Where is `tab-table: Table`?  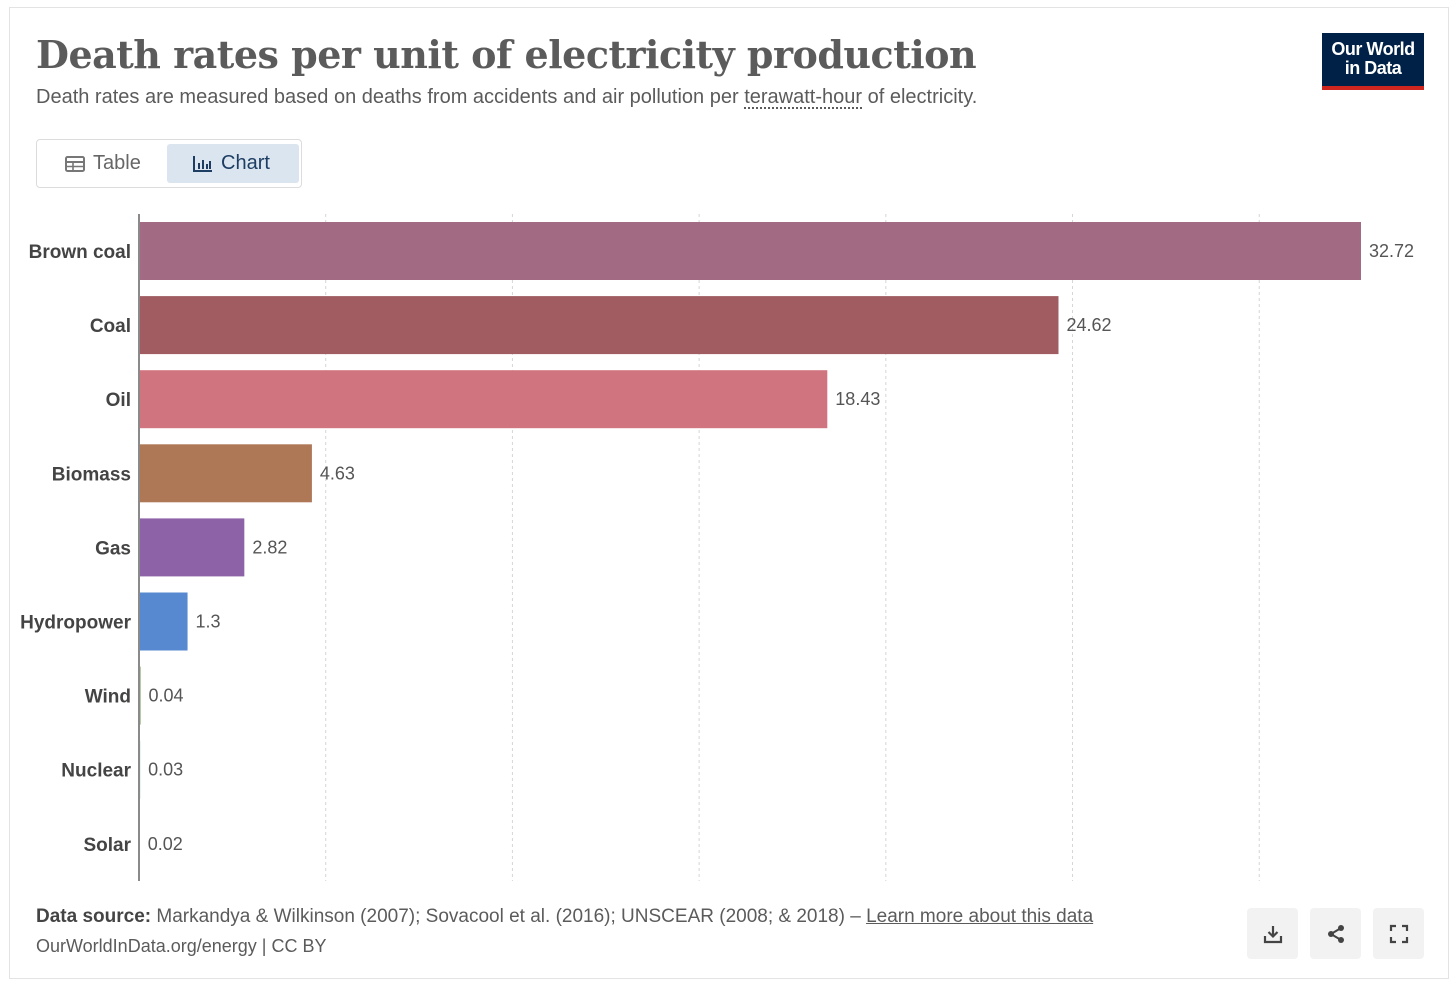 tab-table: Table is located at coordinates (104, 163).